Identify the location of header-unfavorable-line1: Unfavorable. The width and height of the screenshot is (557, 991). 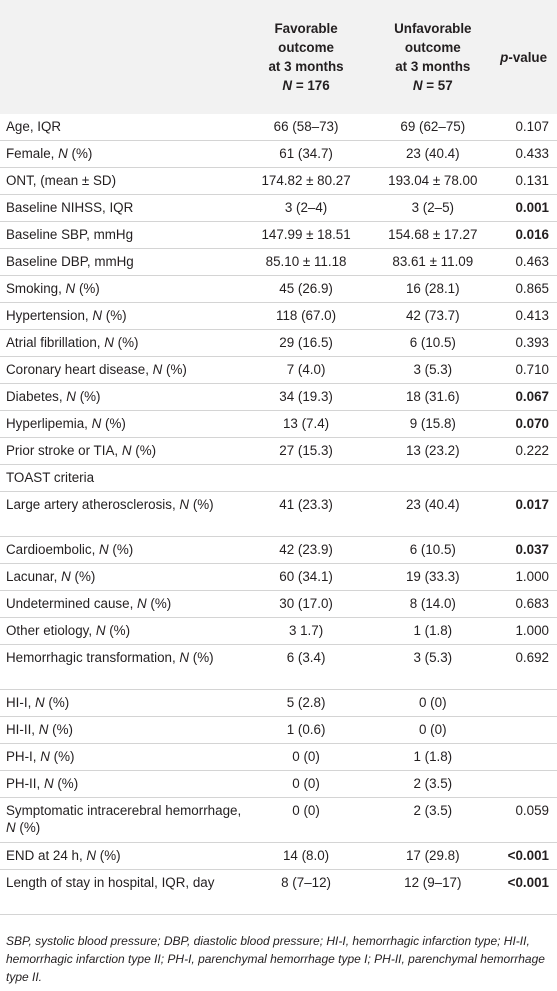
(433, 28).